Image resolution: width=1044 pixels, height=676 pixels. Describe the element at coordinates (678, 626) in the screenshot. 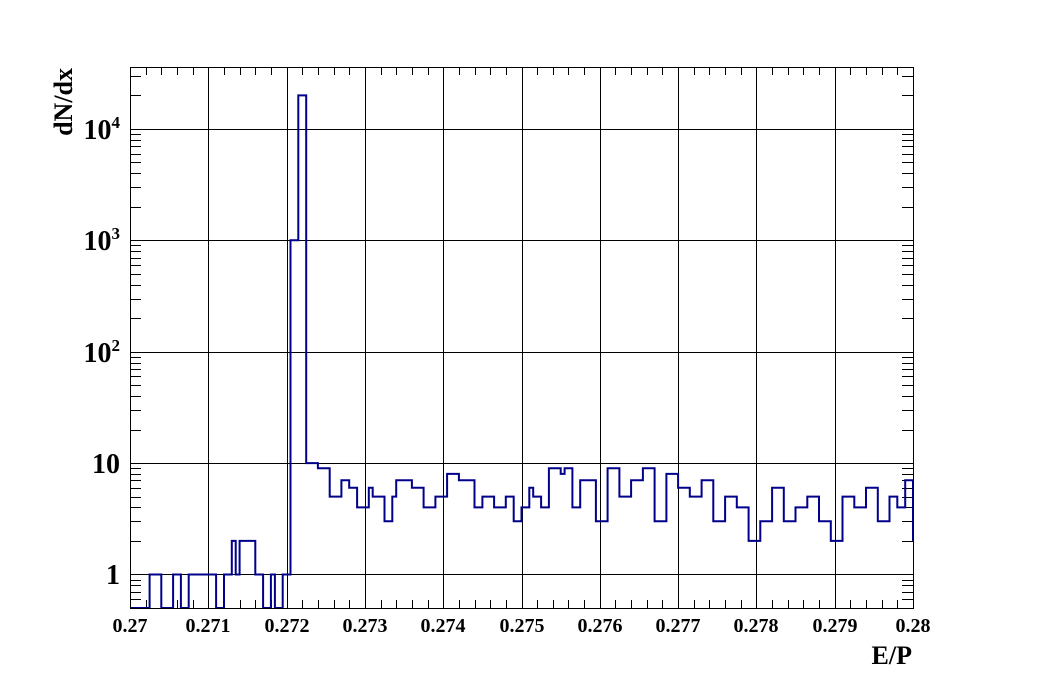

I see `x-tick-label: 0.277` at that location.